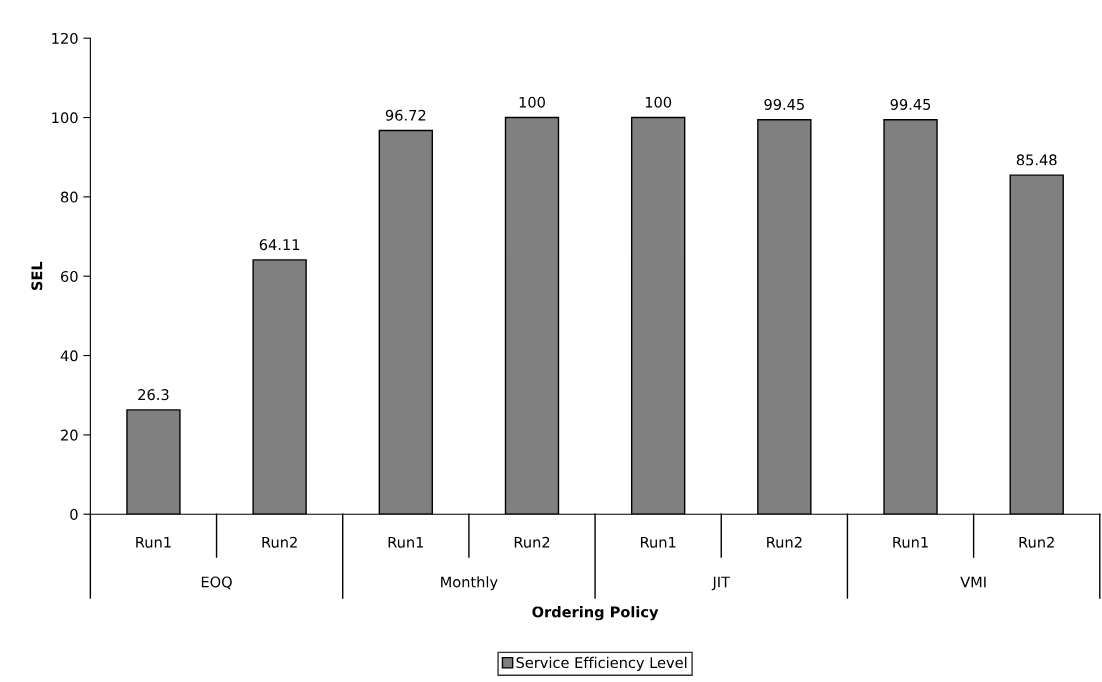  What do you see at coordinates (216, 583) in the screenshot?
I see `text: EOQ` at bounding box center [216, 583].